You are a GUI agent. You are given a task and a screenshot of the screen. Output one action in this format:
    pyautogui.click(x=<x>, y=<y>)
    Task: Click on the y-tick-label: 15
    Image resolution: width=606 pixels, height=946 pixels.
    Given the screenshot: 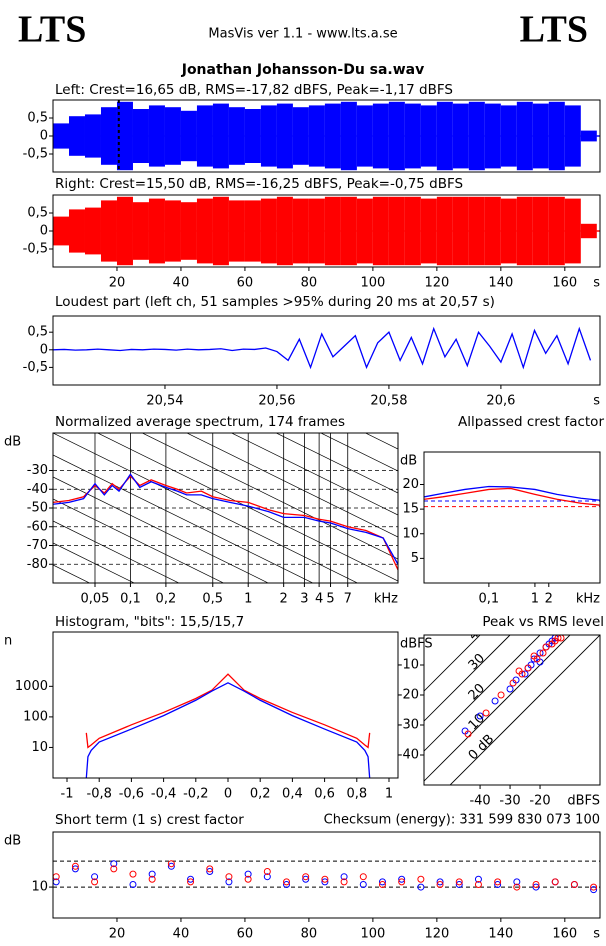 What is the action you would take?
    pyautogui.click(x=410, y=509)
    